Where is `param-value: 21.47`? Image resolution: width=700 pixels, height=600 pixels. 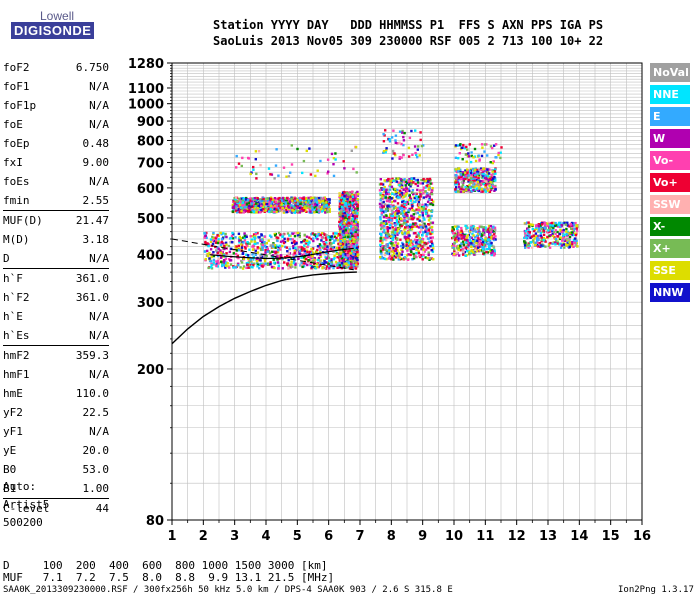
param-value: 21.47 is located at coordinates (92, 220).